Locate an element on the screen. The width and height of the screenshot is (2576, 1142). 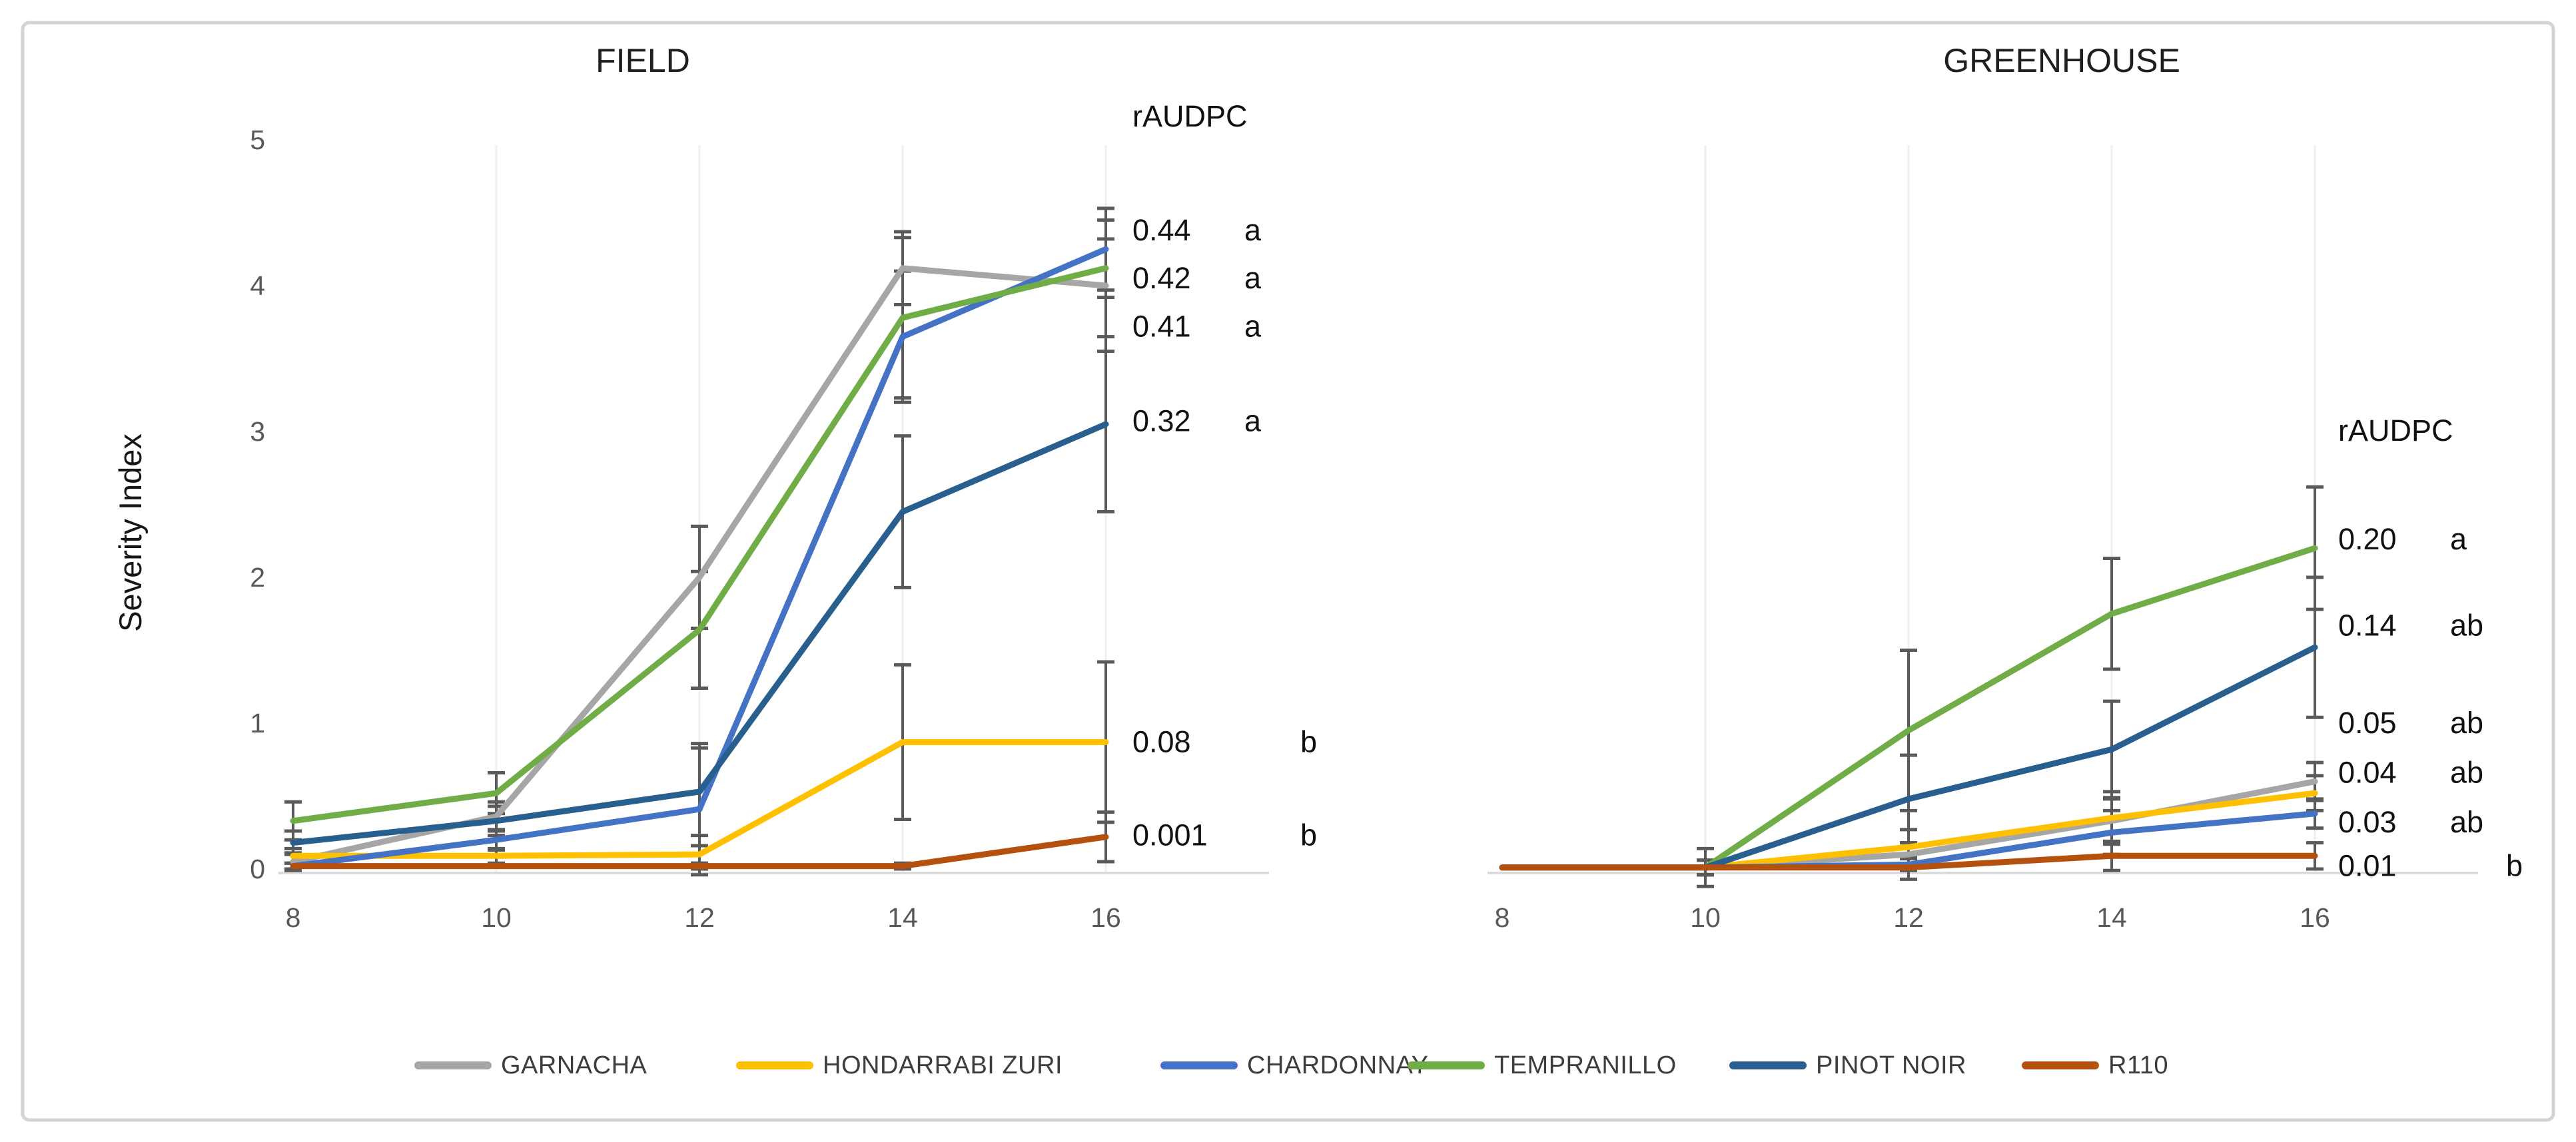
raudpc-header-field: rAUDPC is located at coordinates (1190, 116).